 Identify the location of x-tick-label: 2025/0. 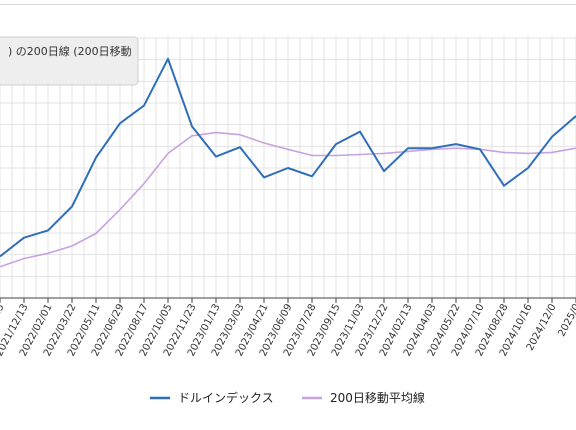
(566, 320).